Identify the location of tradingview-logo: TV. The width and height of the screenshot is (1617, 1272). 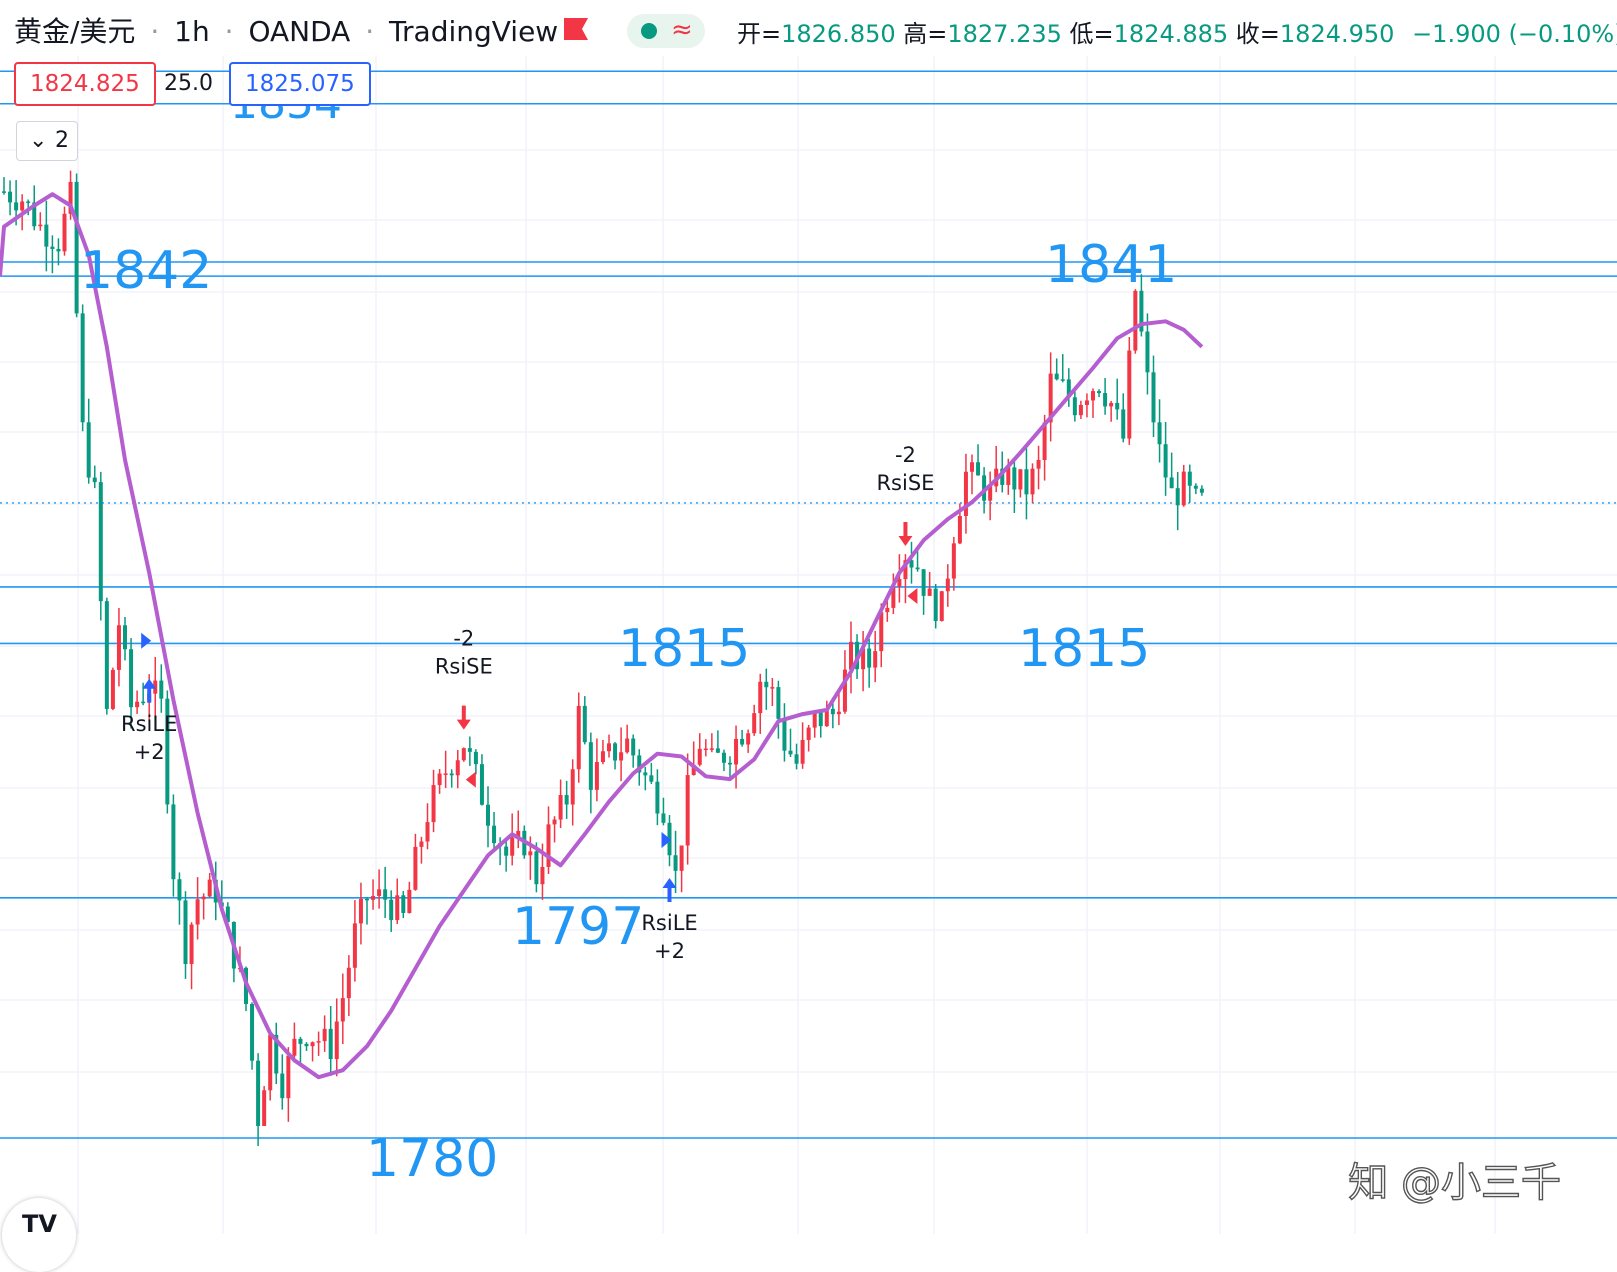
(39, 1235).